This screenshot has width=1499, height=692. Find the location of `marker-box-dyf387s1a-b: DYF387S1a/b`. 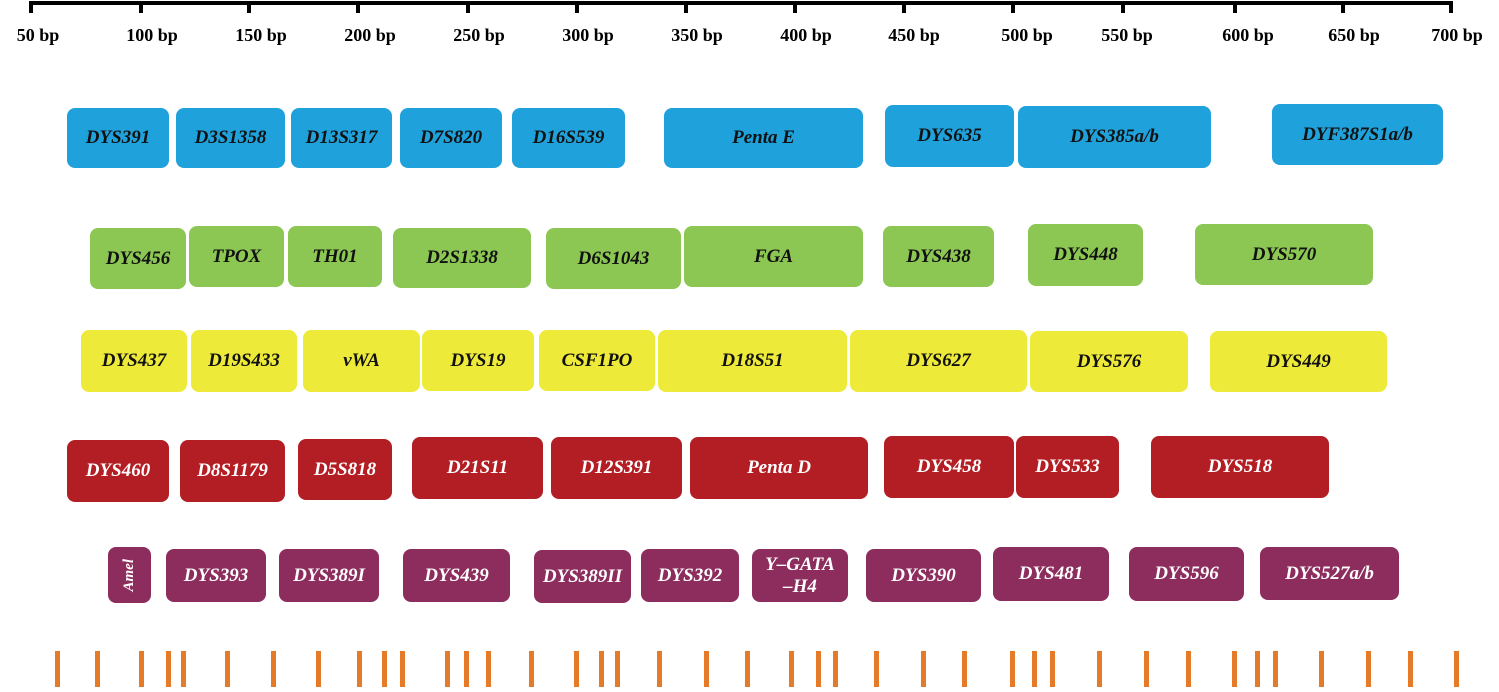

marker-box-dyf387s1a-b: DYF387S1a/b is located at coordinates (1357, 134).